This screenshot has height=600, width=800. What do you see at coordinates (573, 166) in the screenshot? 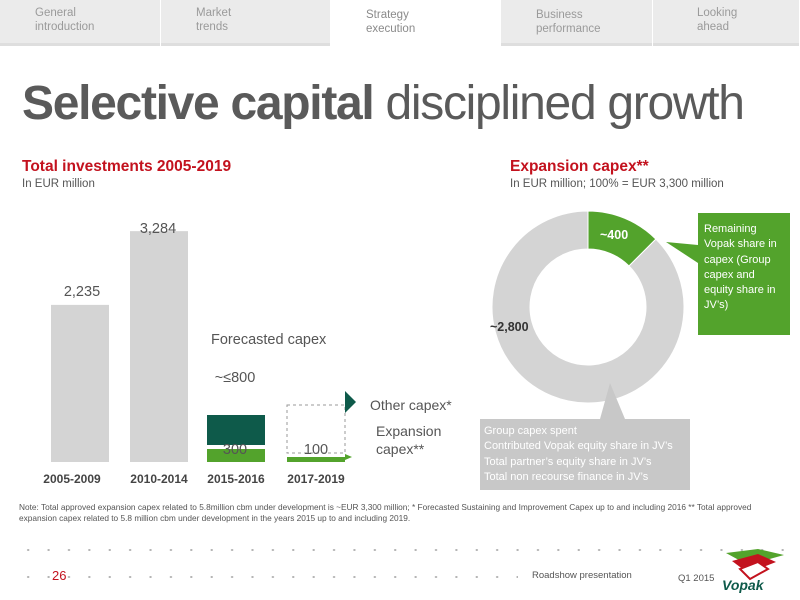
I see `right-title-main: Expansion capex` at bounding box center [573, 166].